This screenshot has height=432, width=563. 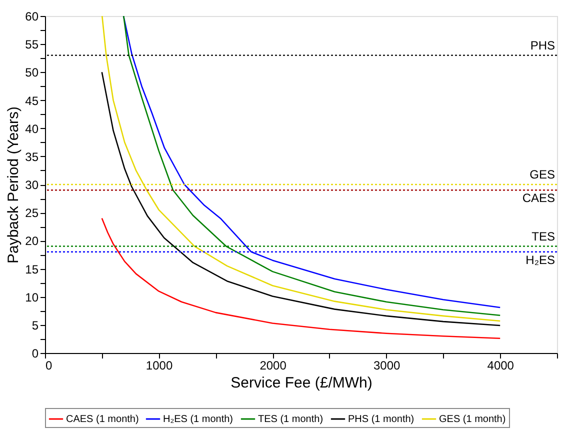 I want to click on y-tick-label: 60, so click(x=32, y=17).